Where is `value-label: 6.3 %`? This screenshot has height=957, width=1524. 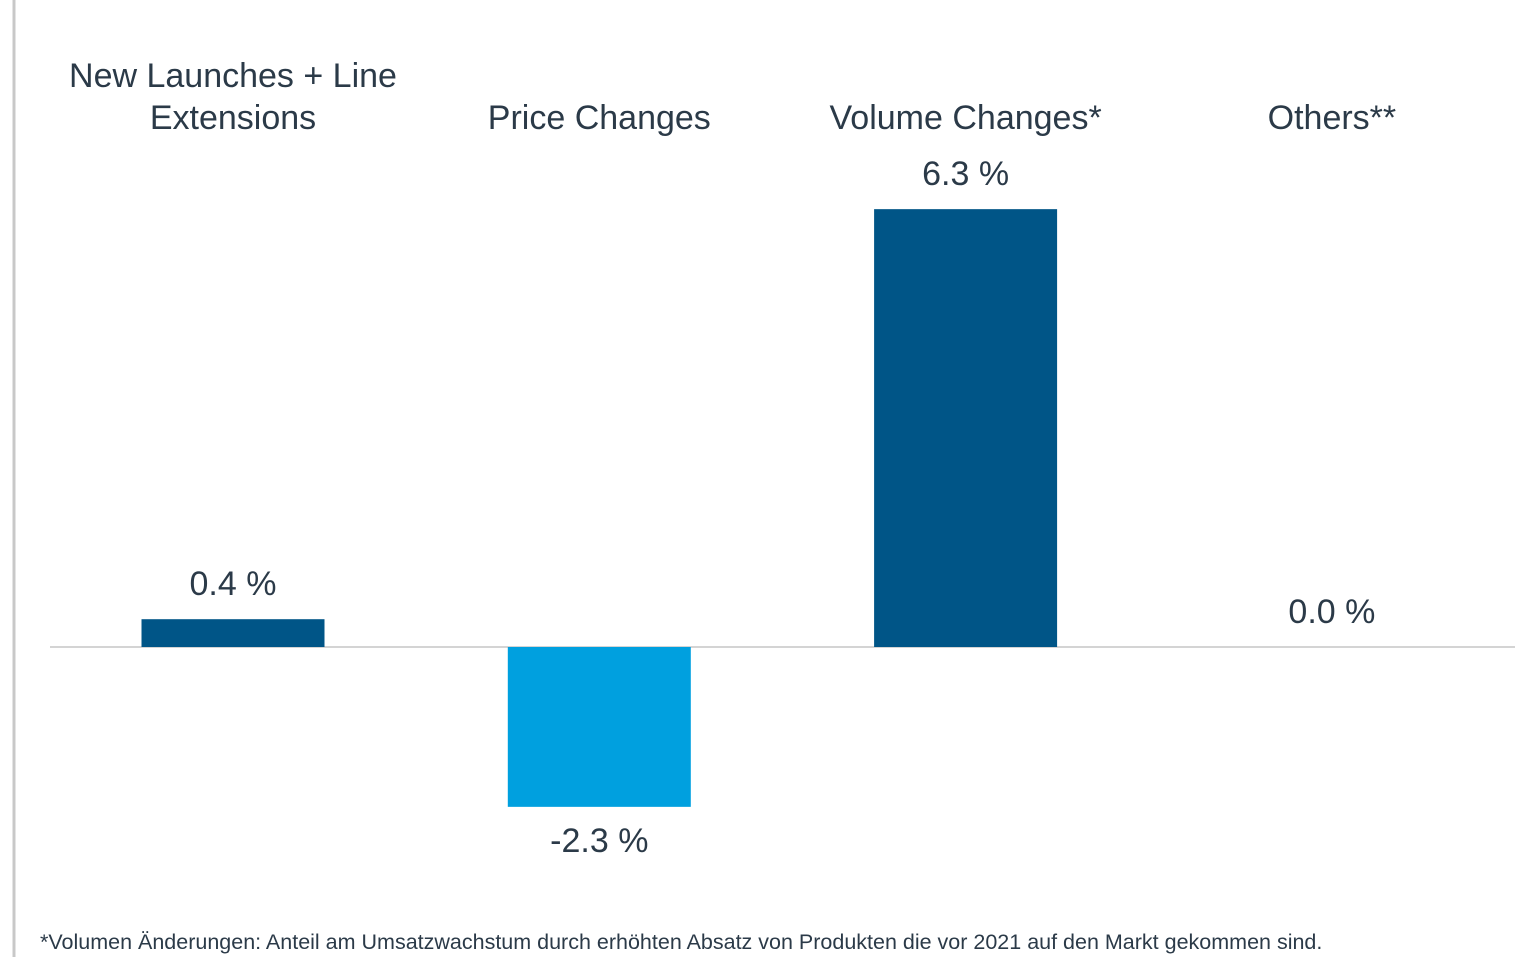 value-label: 6.3 % is located at coordinates (965, 174).